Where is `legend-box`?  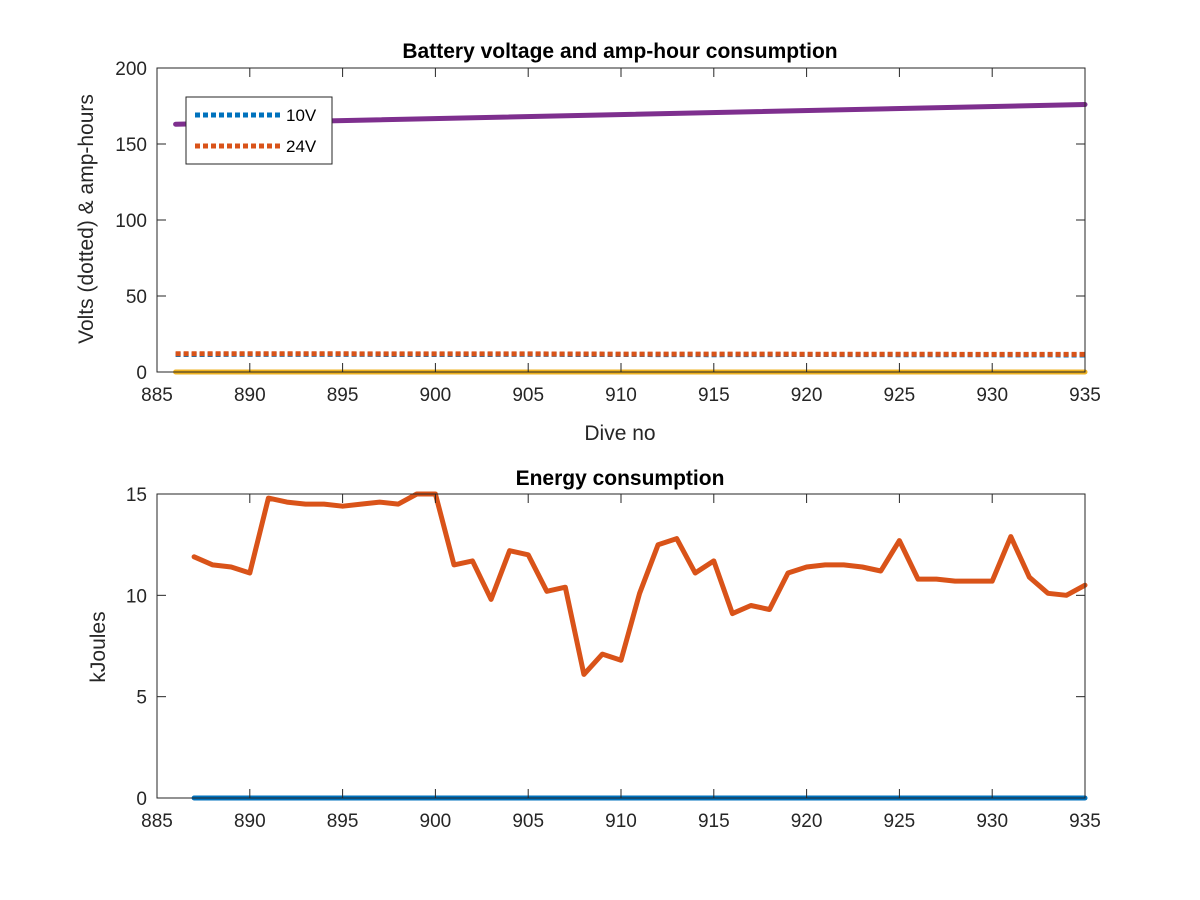 legend-box is located at coordinates (259, 130).